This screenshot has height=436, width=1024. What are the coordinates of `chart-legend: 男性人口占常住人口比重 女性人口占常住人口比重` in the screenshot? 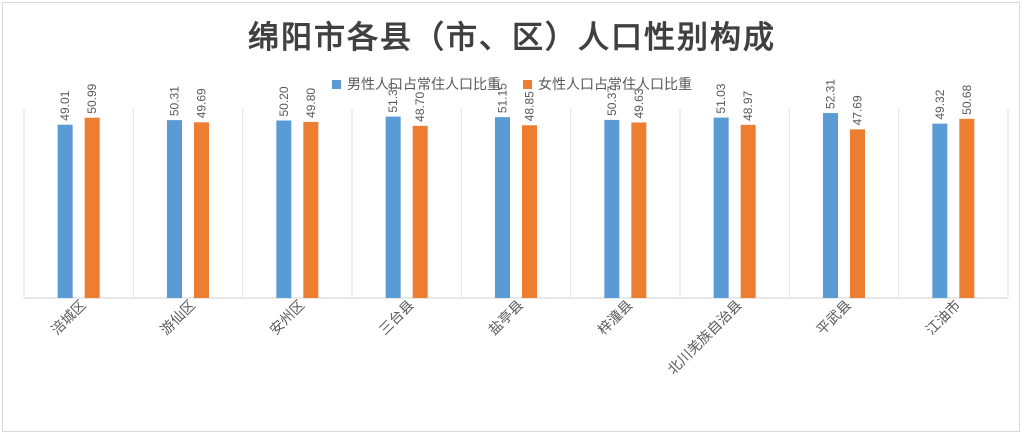 It's located at (512, 84).